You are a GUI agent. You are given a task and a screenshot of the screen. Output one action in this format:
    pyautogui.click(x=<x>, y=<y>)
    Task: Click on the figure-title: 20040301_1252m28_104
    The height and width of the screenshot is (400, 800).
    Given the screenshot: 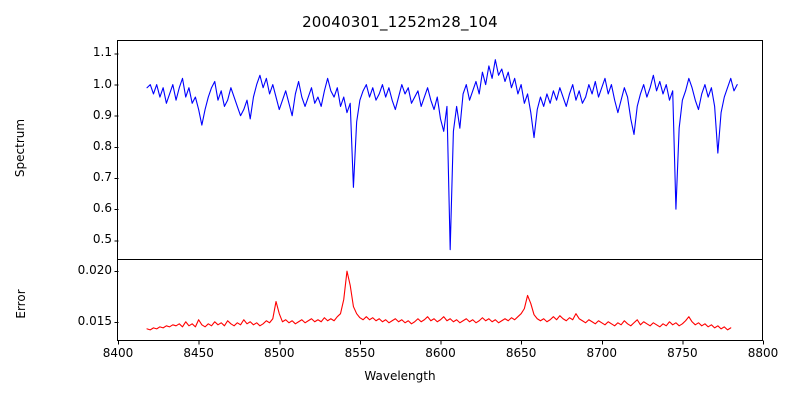 What is the action you would take?
    pyautogui.click(x=400, y=22)
    